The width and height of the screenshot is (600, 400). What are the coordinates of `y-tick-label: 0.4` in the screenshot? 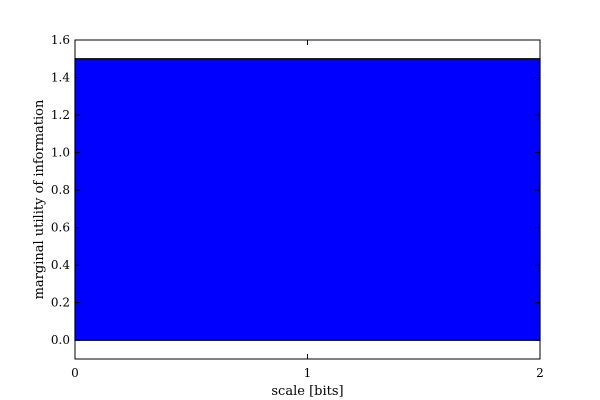 It's located at (60, 265).